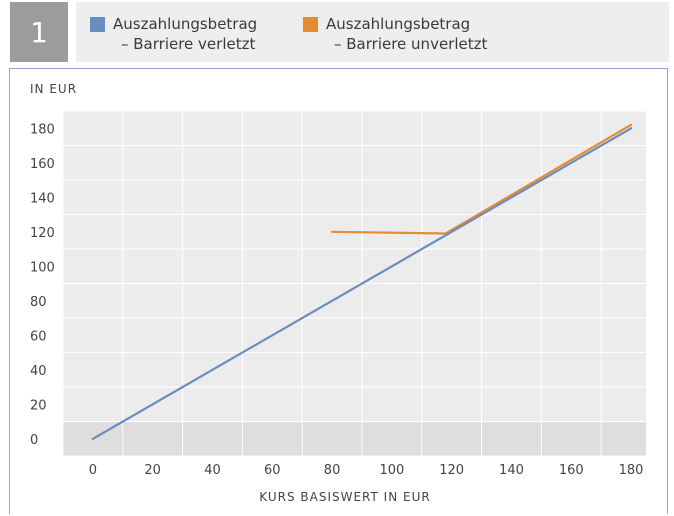  Describe the element at coordinates (571, 470) in the screenshot. I see `x-tick-label: 160` at that location.